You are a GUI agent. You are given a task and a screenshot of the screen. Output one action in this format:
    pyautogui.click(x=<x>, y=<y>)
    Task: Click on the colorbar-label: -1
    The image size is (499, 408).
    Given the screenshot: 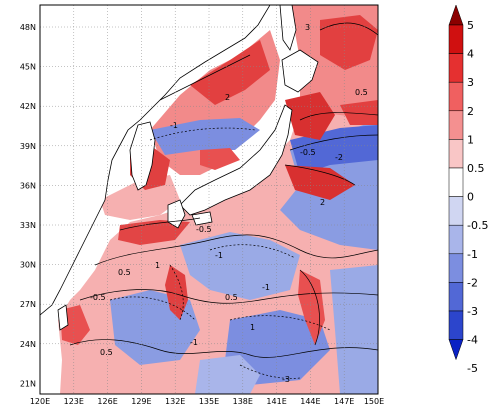 What is the action you would take?
    pyautogui.click(x=472, y=254)
    